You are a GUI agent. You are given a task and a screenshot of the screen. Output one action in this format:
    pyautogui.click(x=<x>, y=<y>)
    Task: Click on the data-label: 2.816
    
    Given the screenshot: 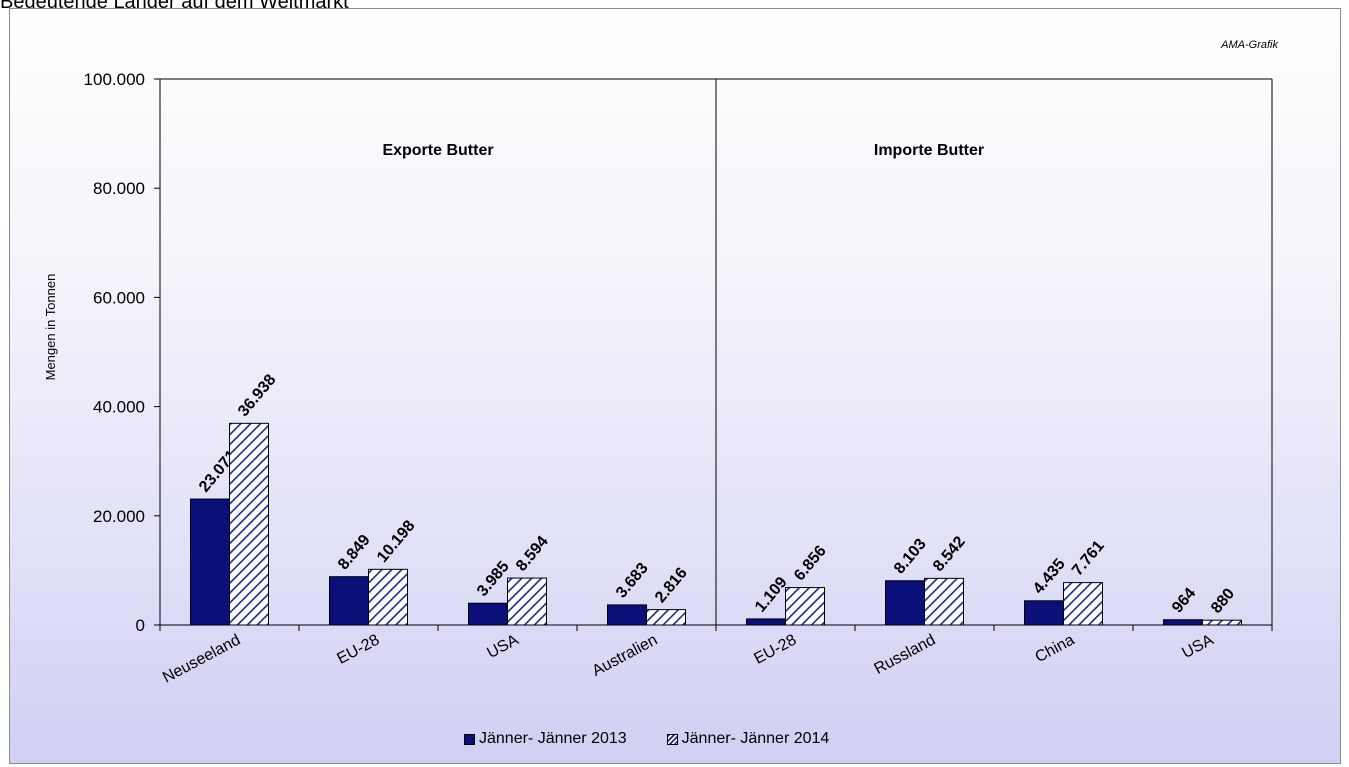 What is the action you would take?
    pyautogui.click(x=671, y=586)
    